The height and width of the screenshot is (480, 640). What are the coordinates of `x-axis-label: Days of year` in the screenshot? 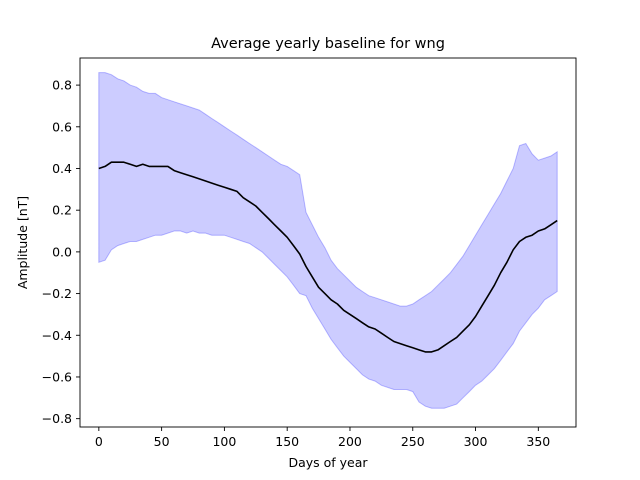 It's located at (328, 462).